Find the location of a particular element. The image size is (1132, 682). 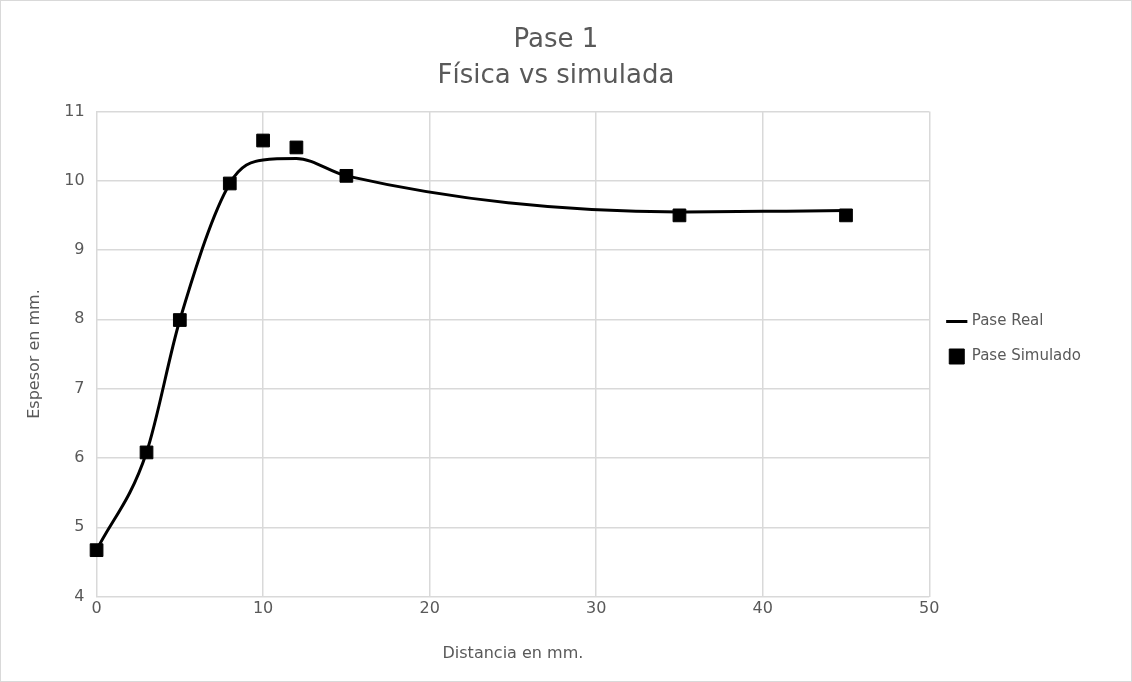

y-tick-label: 11 is located at coordinates (74, 110).